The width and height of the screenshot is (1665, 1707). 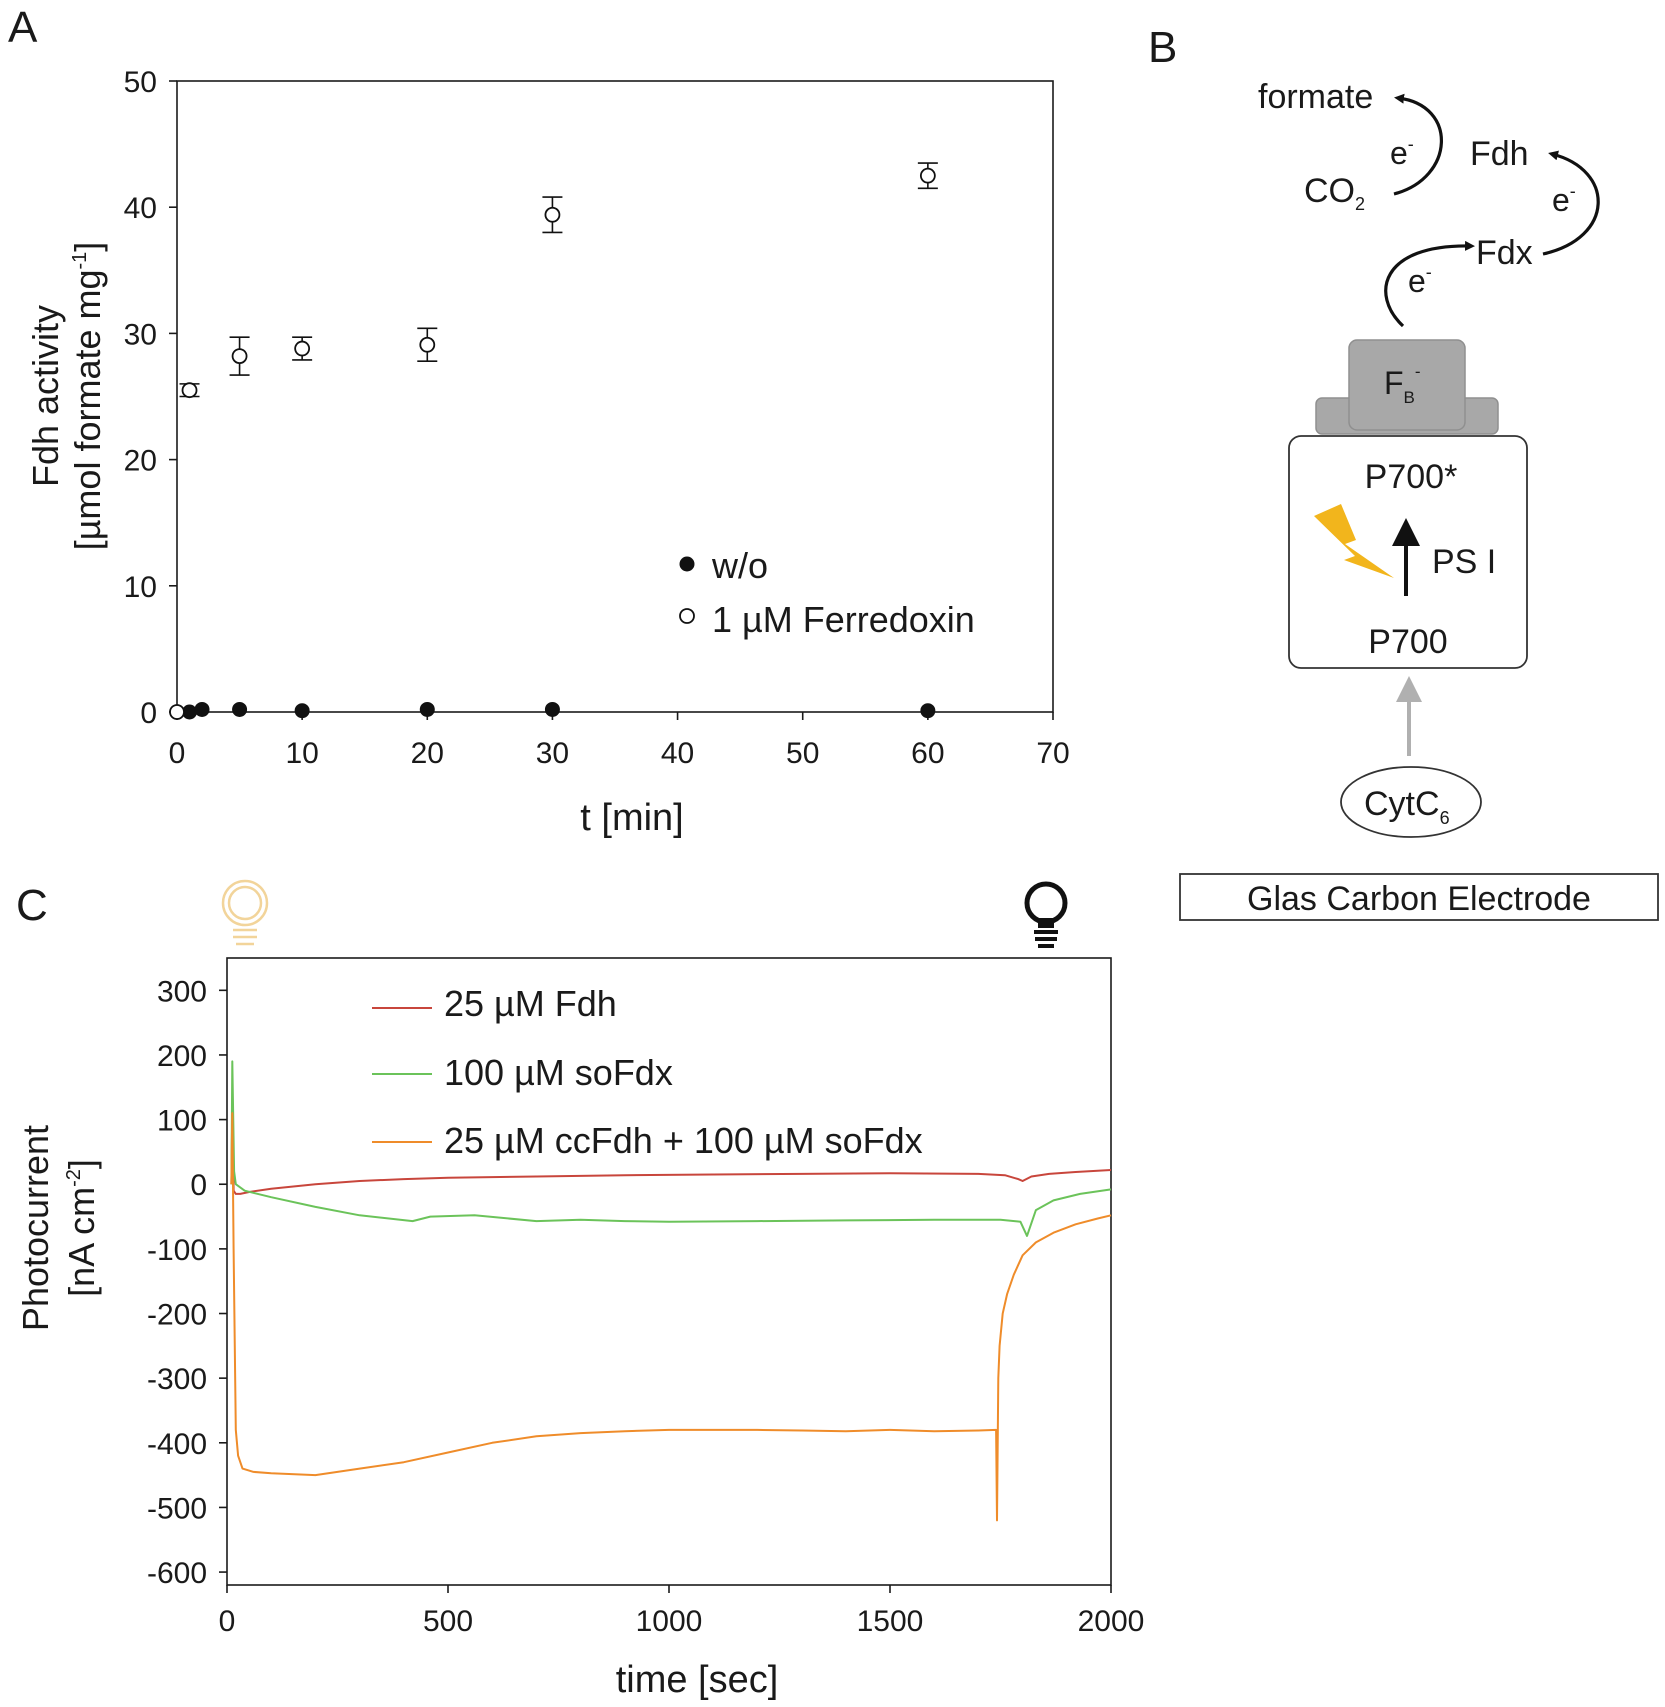 What do you see at coordinates (81, 1164) in the screenshot?
I see `panel-c-y-axis-unit-close: ]` at bounding box center [81, 1164].